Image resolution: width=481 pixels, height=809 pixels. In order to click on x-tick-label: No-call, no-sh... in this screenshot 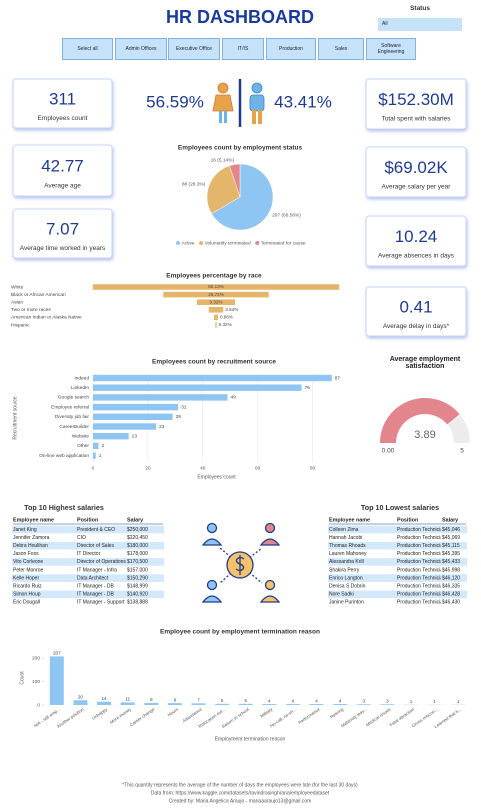, I will do `click(283, 718)`.